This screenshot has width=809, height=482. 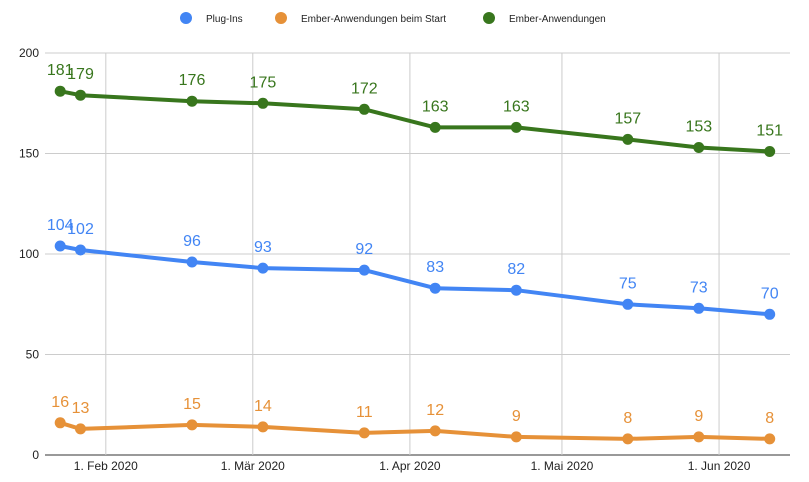 I want to click on data-label-ember-apps: 153, so click(x=698, y=127).